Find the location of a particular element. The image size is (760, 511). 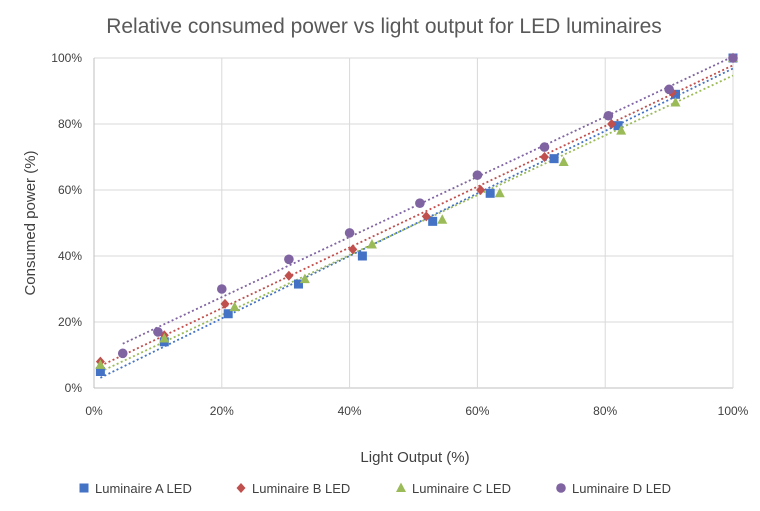

x-tick-label: 60% is located at coordinates (477, 411).